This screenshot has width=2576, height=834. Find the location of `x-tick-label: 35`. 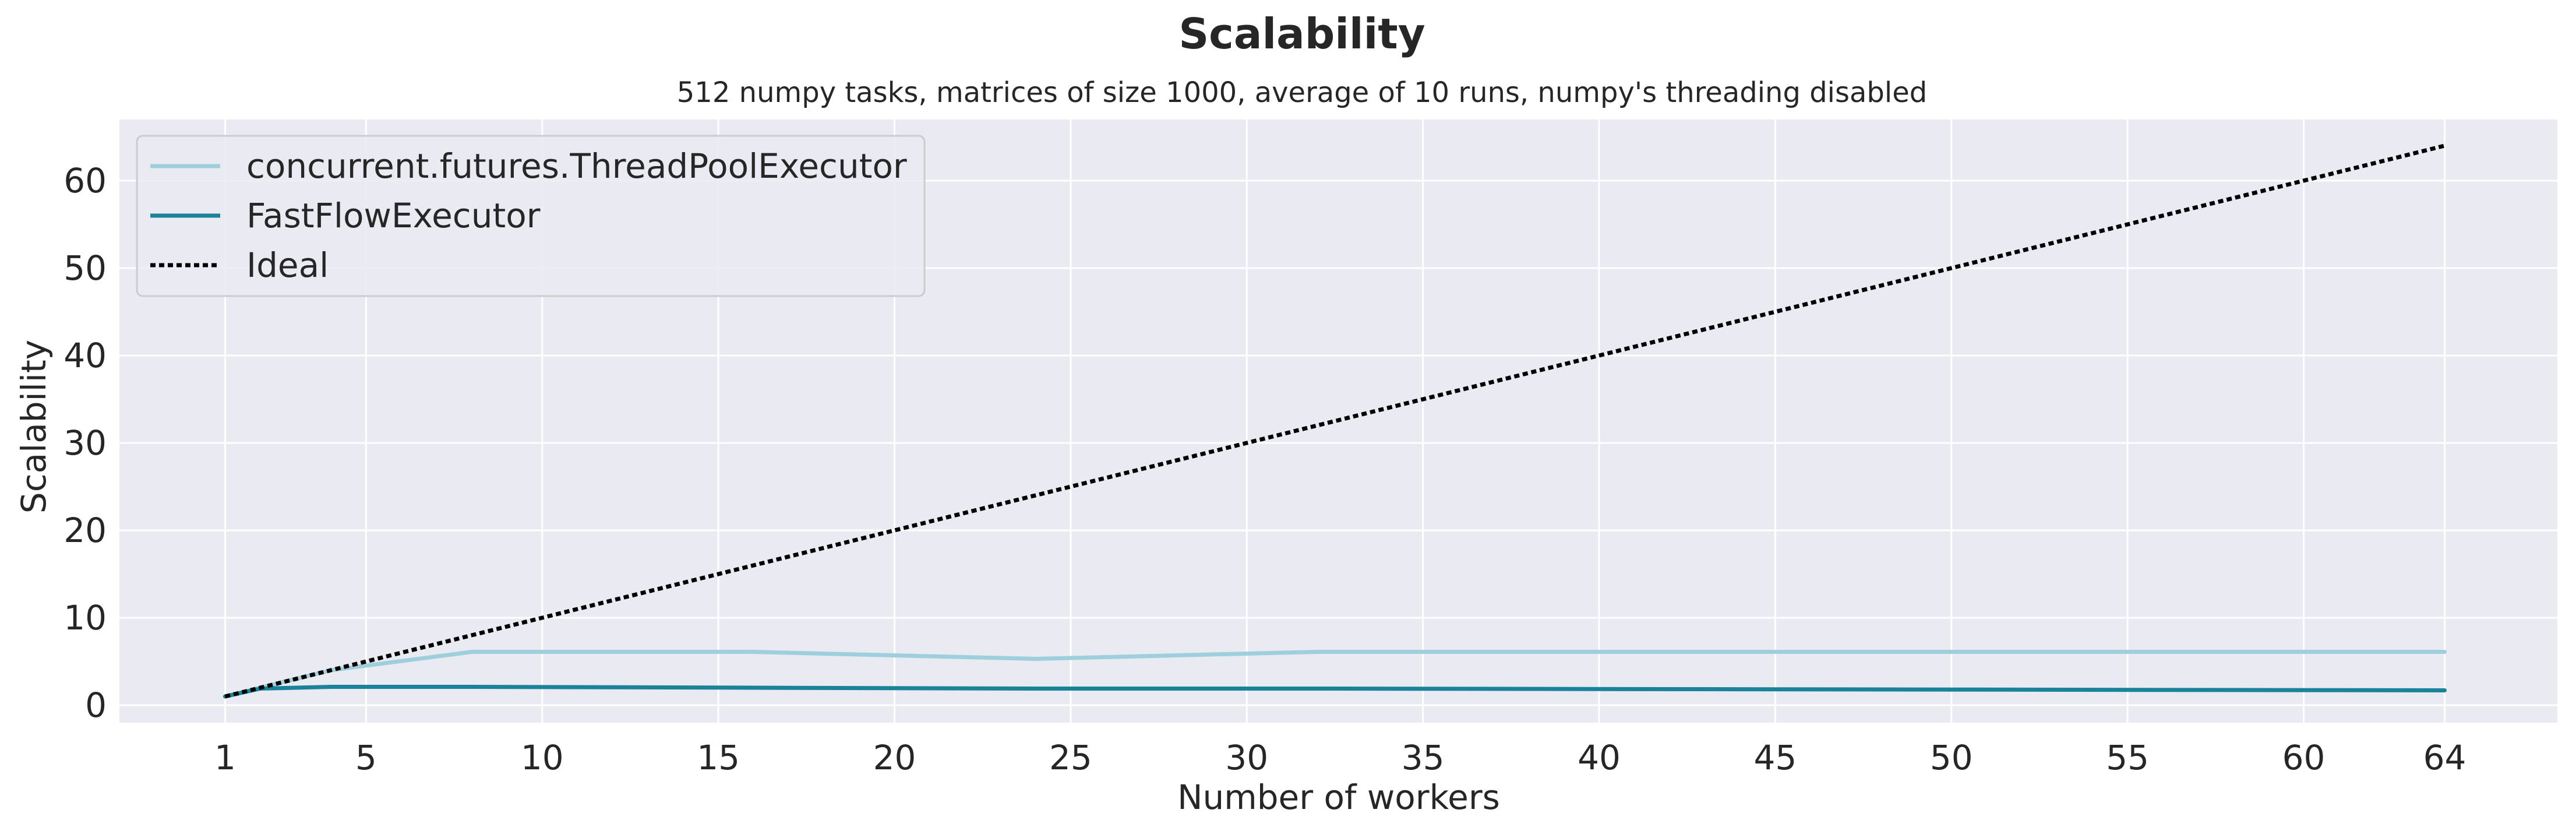

x-tick-label: 35 is located at coordinates (1423, 757).